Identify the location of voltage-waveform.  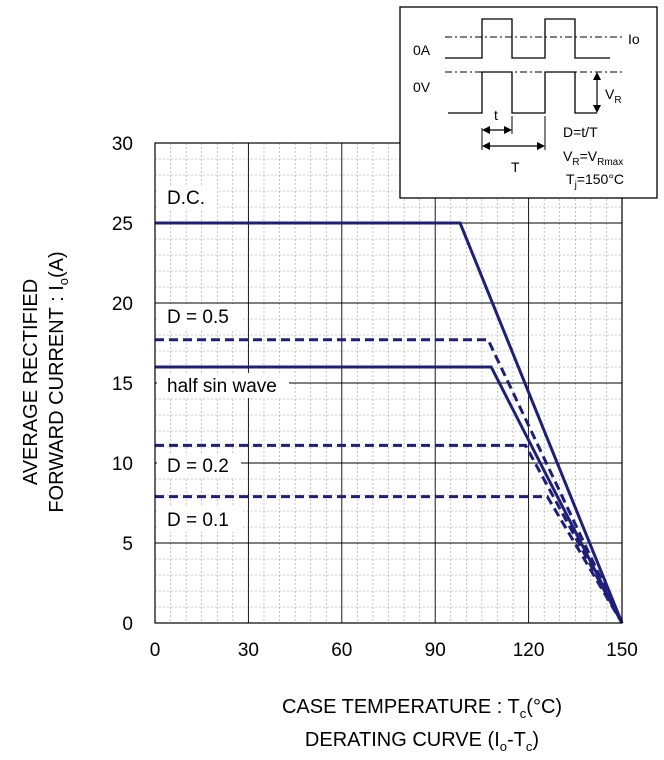
(522, 92).